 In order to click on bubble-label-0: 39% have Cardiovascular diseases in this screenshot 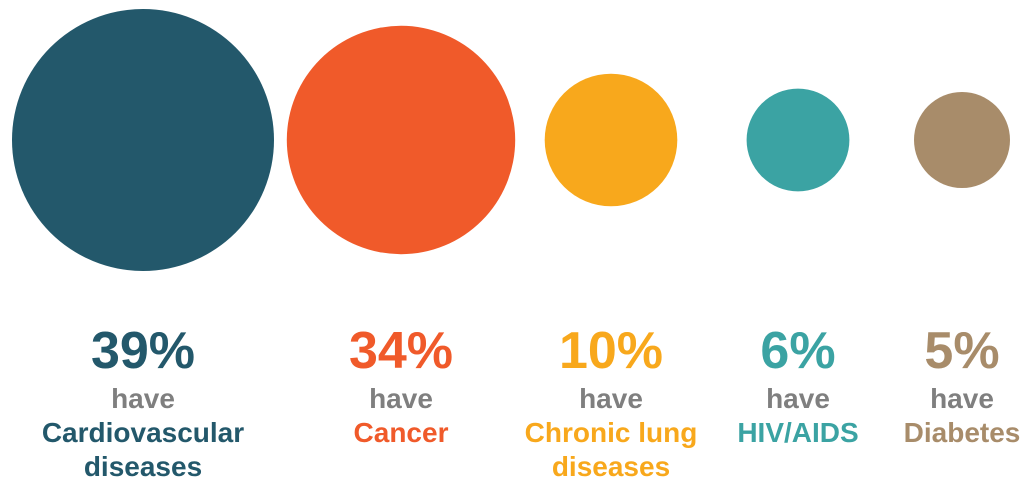, I will do `click(143, 402)`.